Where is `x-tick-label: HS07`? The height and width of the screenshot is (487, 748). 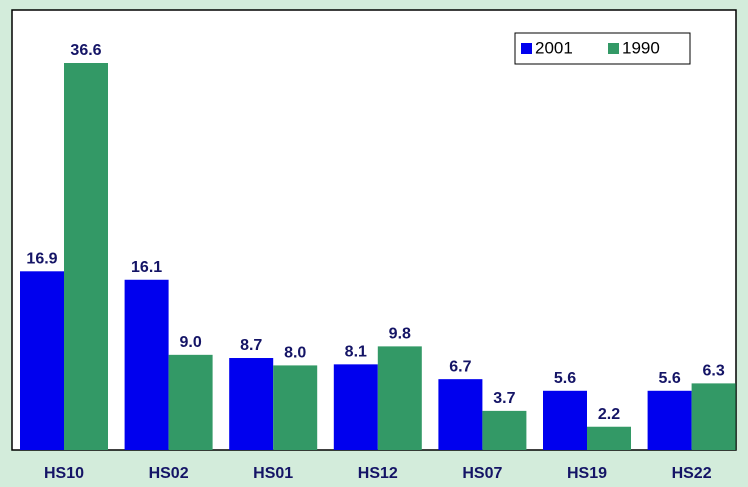
x-tick-label: HS07 is located at coordinates (482, 473).